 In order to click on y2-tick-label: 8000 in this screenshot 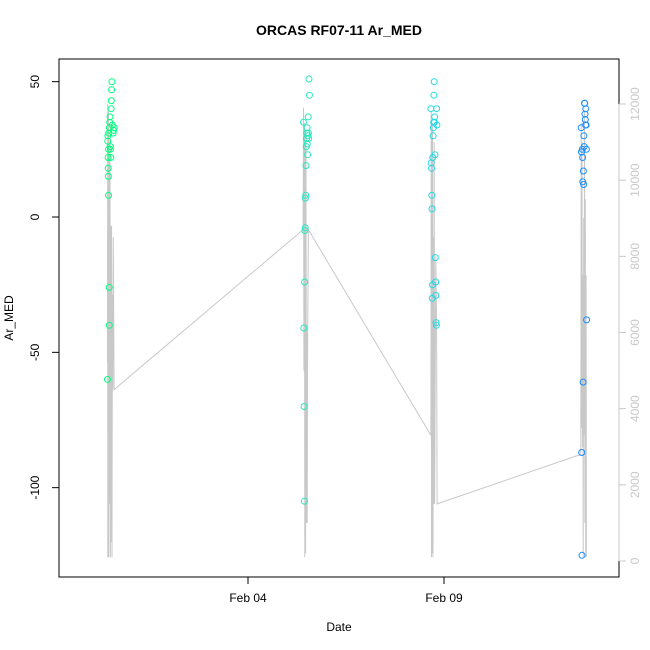, I will do `click(635, 256)`.